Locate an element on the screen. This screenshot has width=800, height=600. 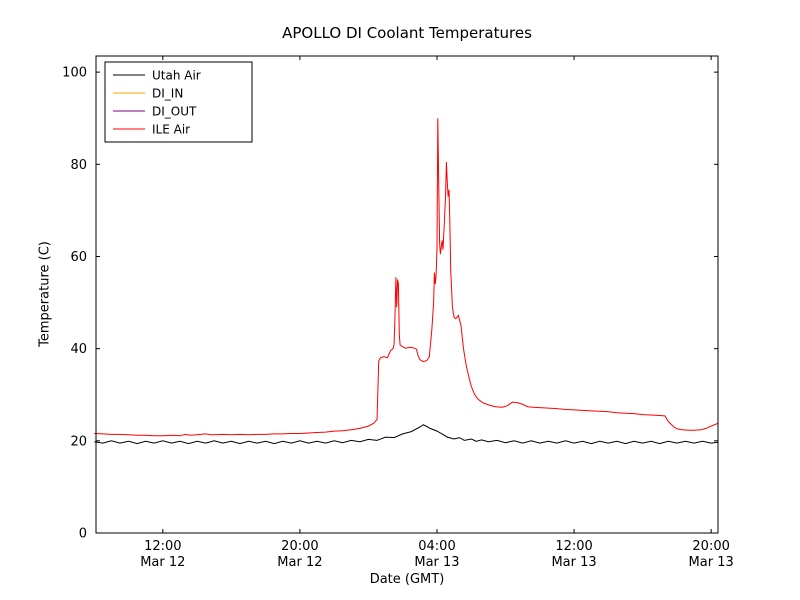
legend-label: DI_OUT is located at coordinates (174, 112).